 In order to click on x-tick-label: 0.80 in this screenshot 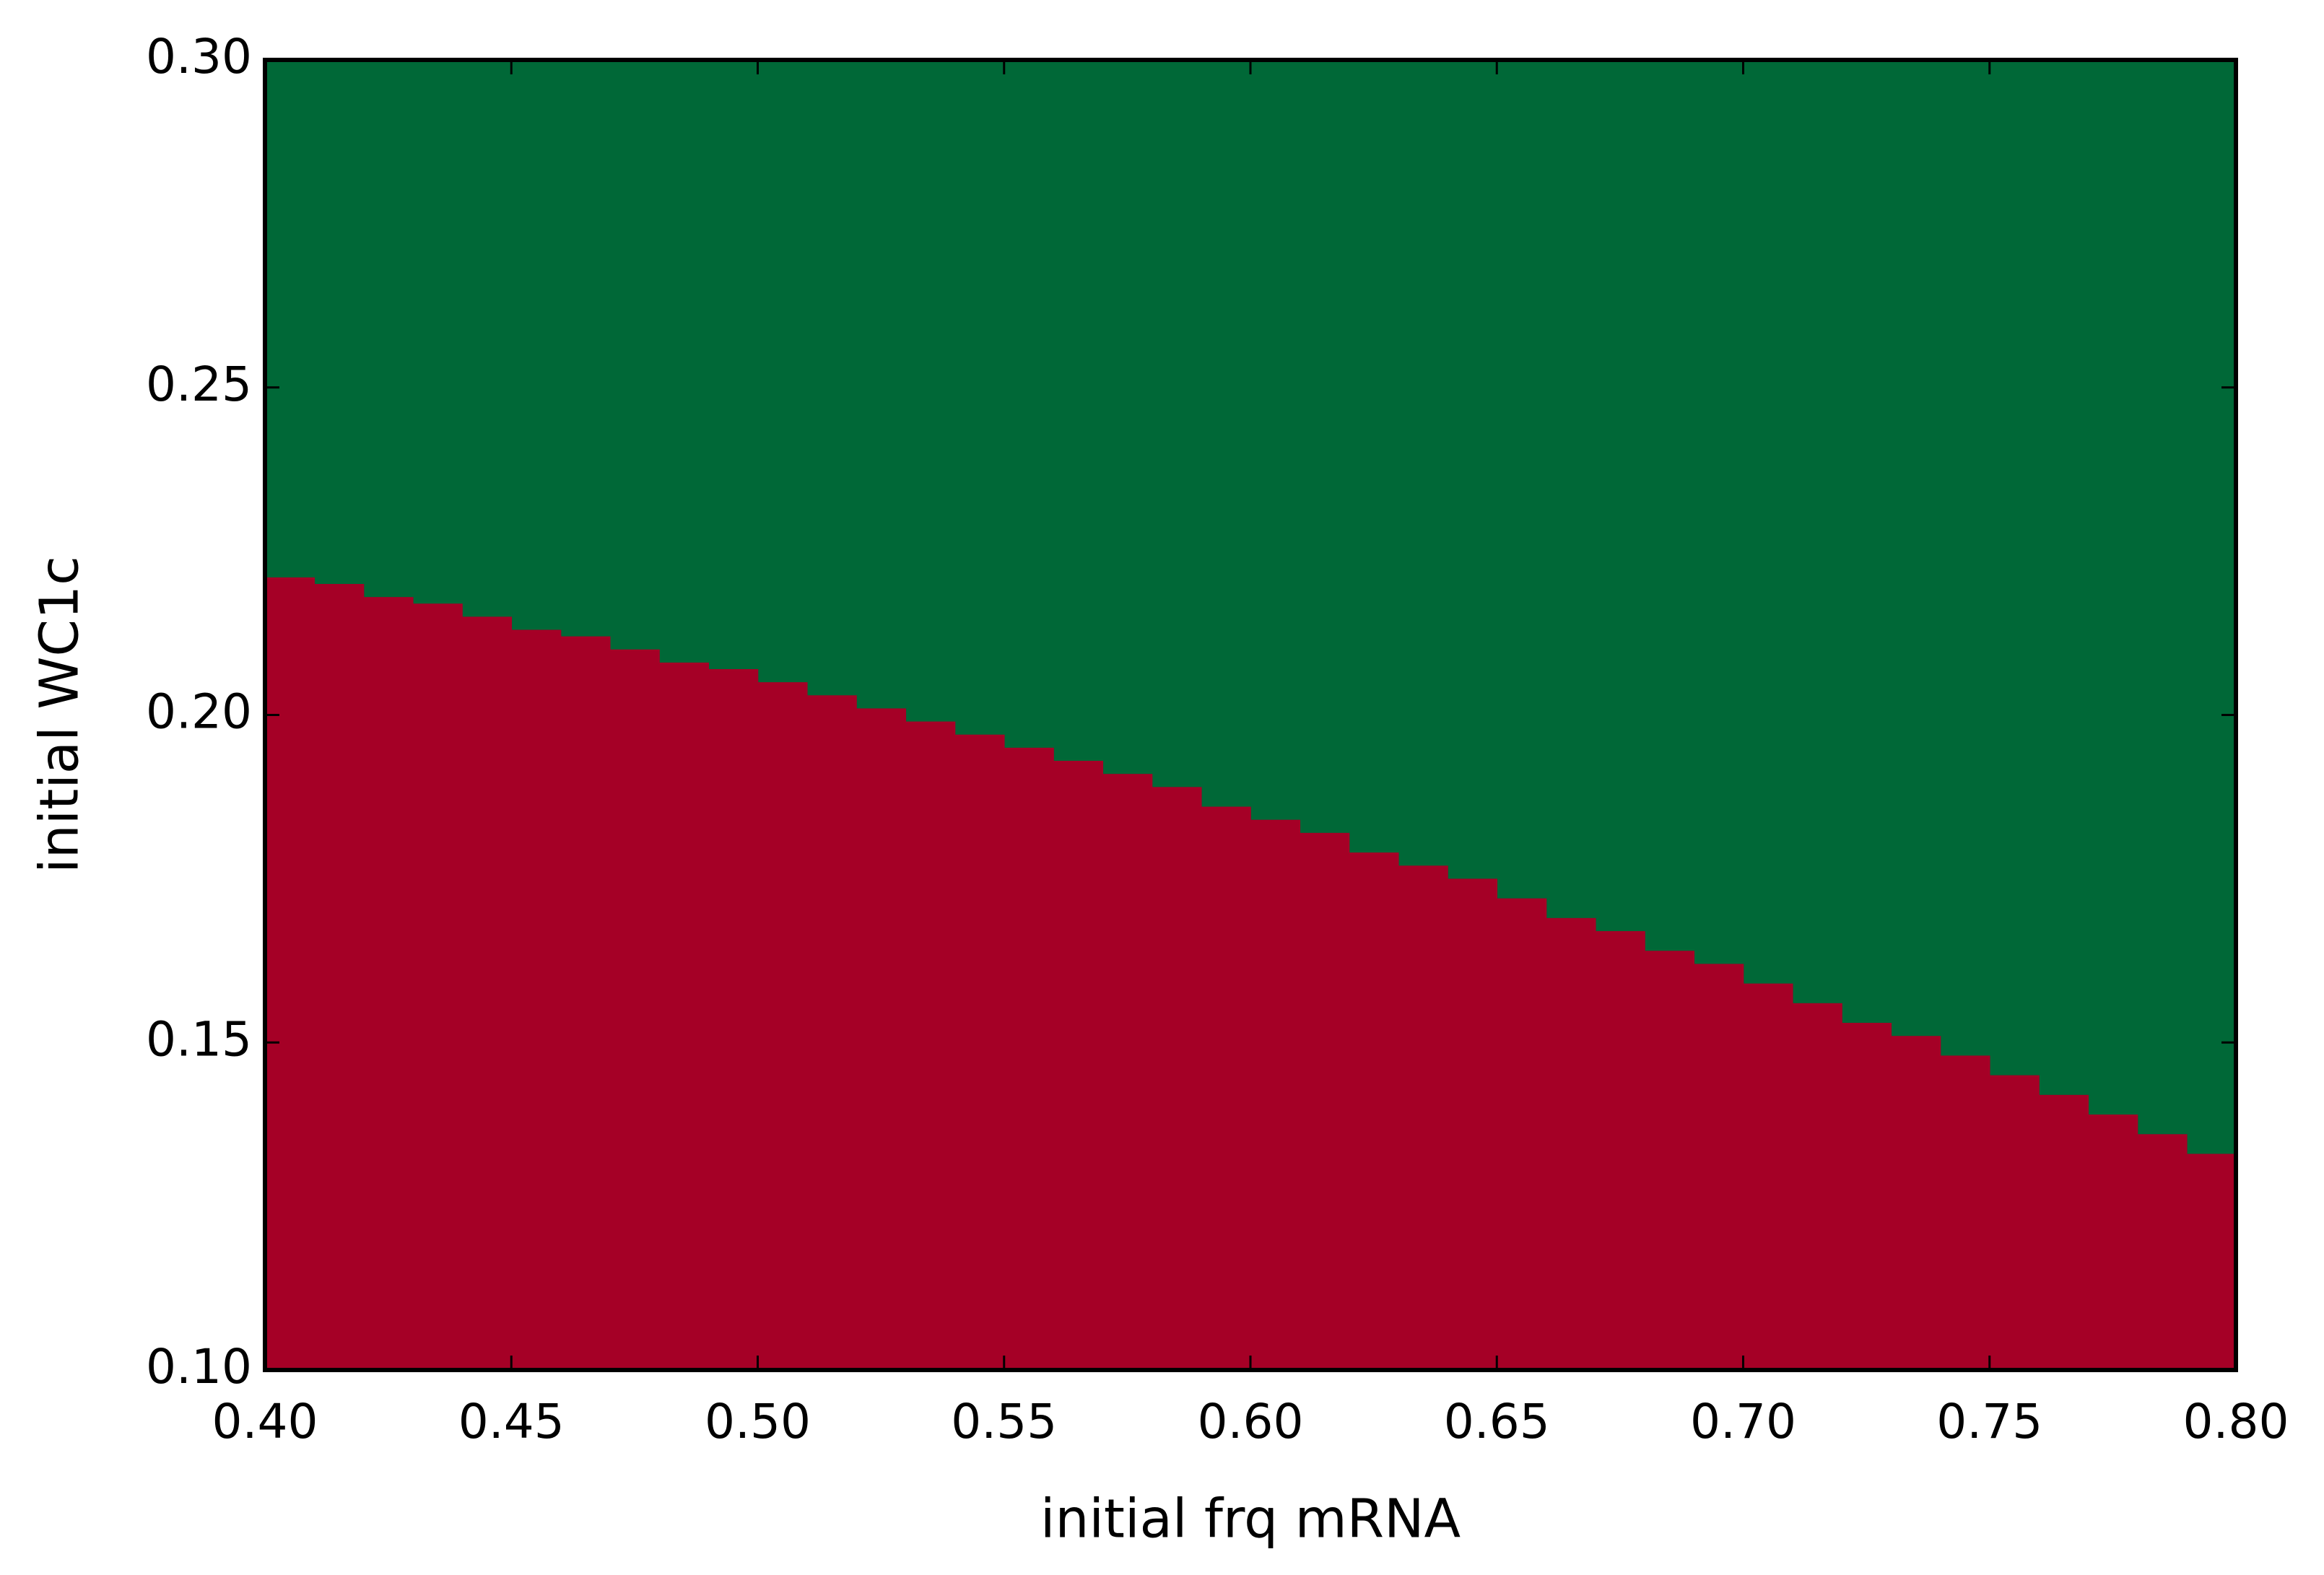, I will do `click(2236, 1422)`.